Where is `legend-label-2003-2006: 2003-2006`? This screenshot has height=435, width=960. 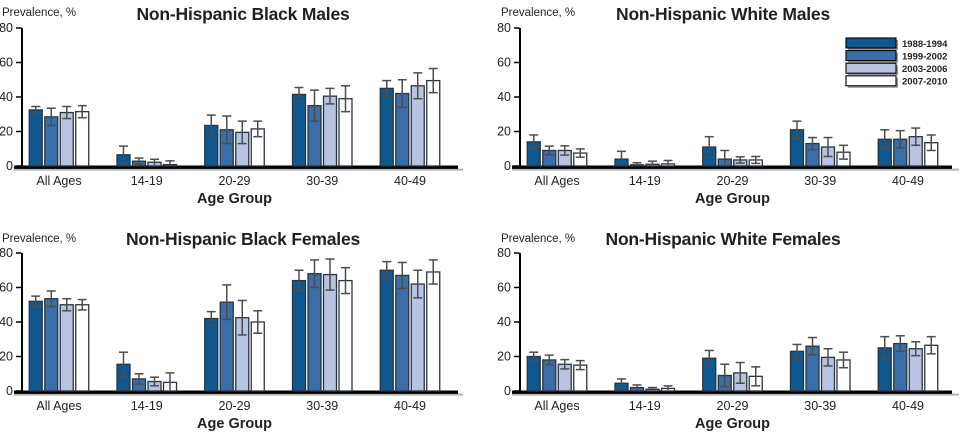
legend-label-2003-2006: 2003-2006 is located at coordinates (924, 69).